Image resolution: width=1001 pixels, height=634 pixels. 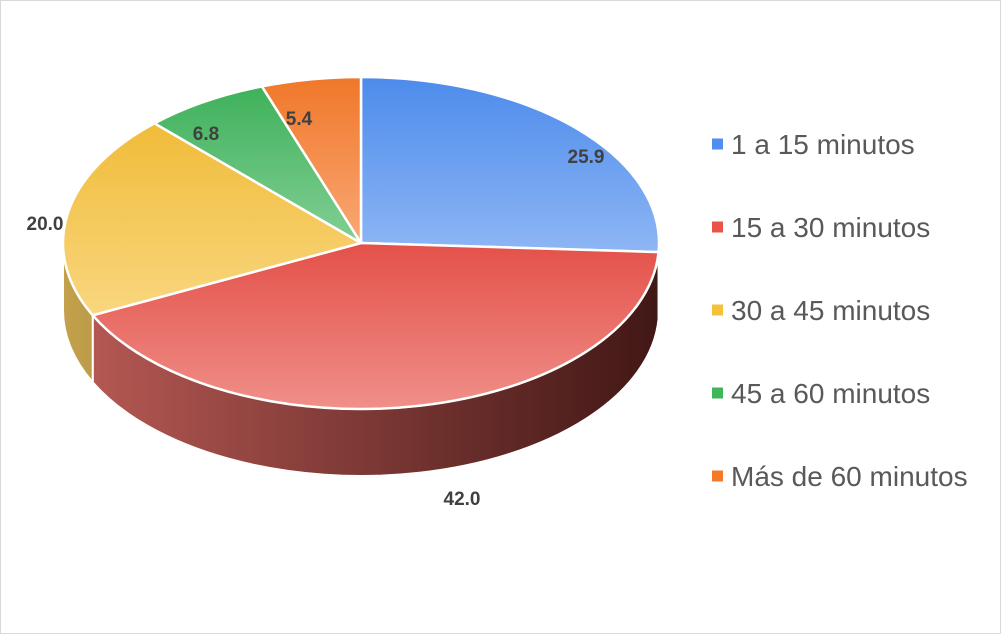 What do you see at coordinates (823, 144) in the screenshot?
I see `legend-label-1-a-15-minutos: 1 a 15 minutos` at bounding box center [823, 144].